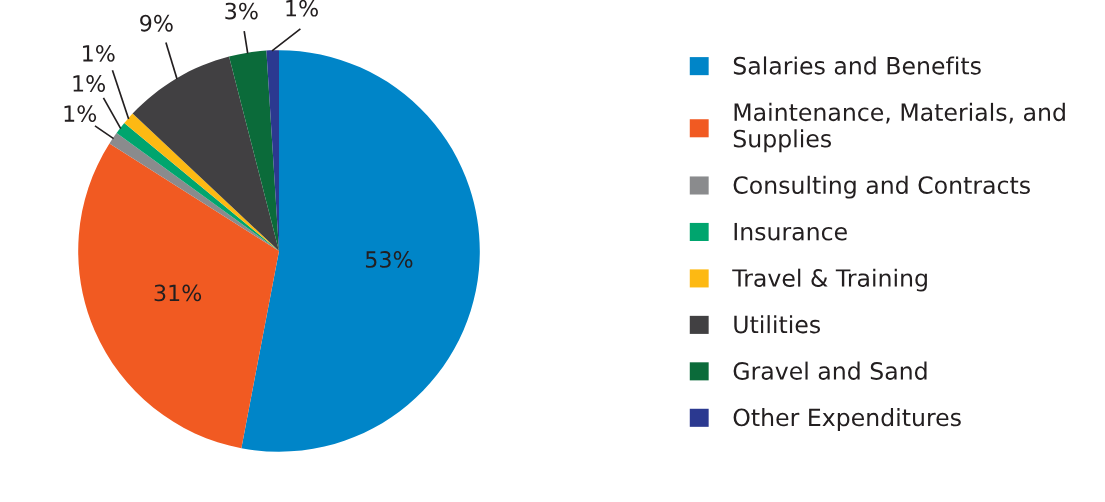 This screenshot has height=502, width=1105. I want to click on legend-label: Salaries and Benefits, so click(857, 65).